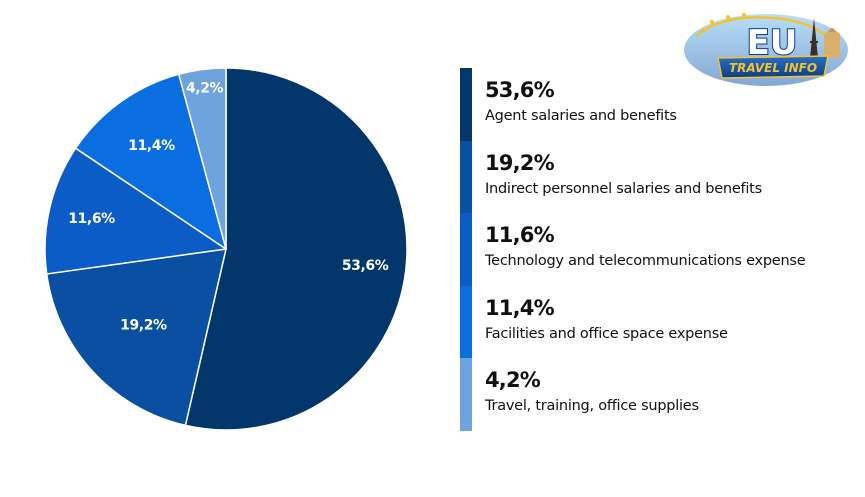  What do you see at coordinates (520, 90) in the screenshot?
I see `legend-value: 53,6%` at bounding box center [520, 90].